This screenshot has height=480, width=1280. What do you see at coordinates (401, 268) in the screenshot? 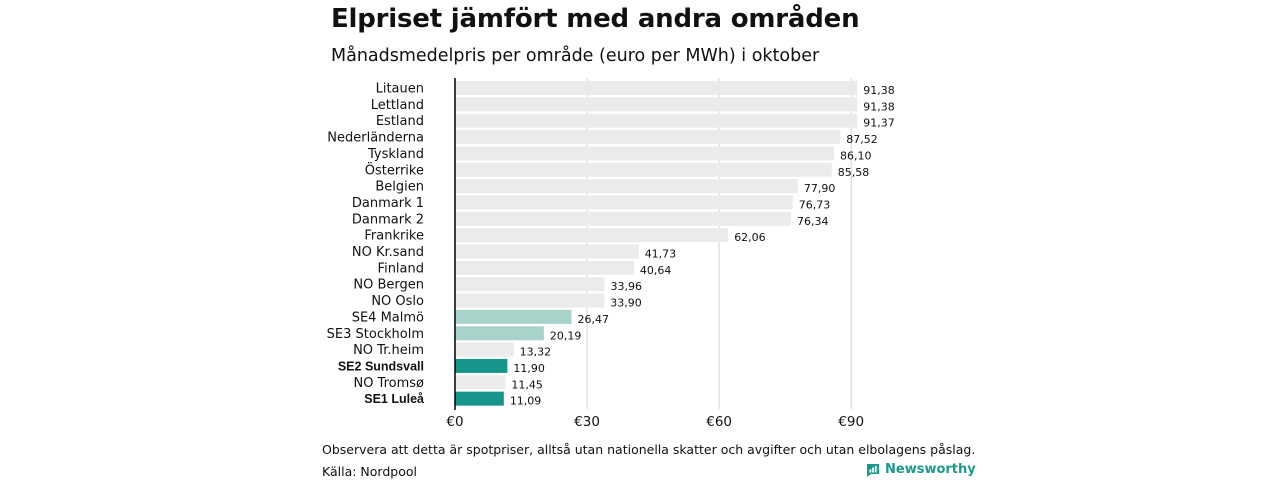
I see `category-label: Finland` at bounding box center [401, 268].